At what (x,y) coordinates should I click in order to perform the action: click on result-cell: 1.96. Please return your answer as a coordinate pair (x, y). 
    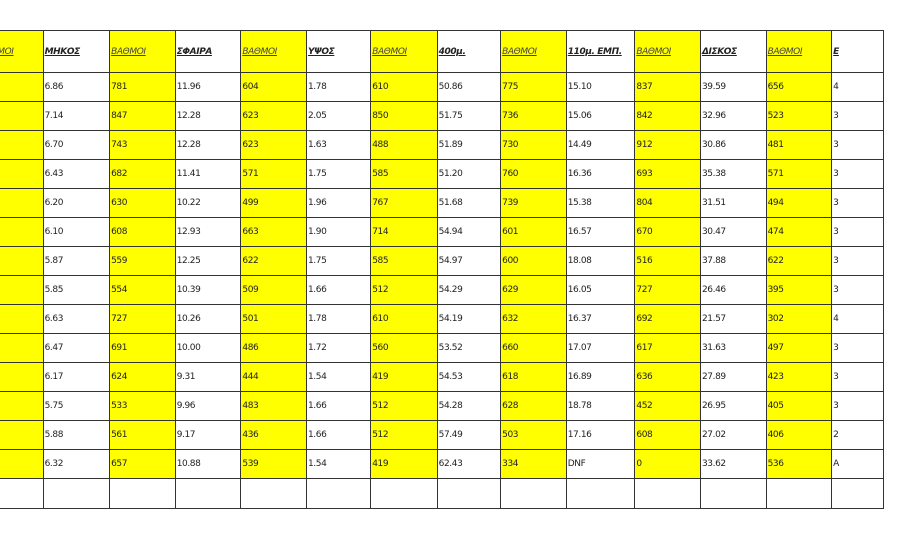
    Looking at the image, I should click on (338, 203).